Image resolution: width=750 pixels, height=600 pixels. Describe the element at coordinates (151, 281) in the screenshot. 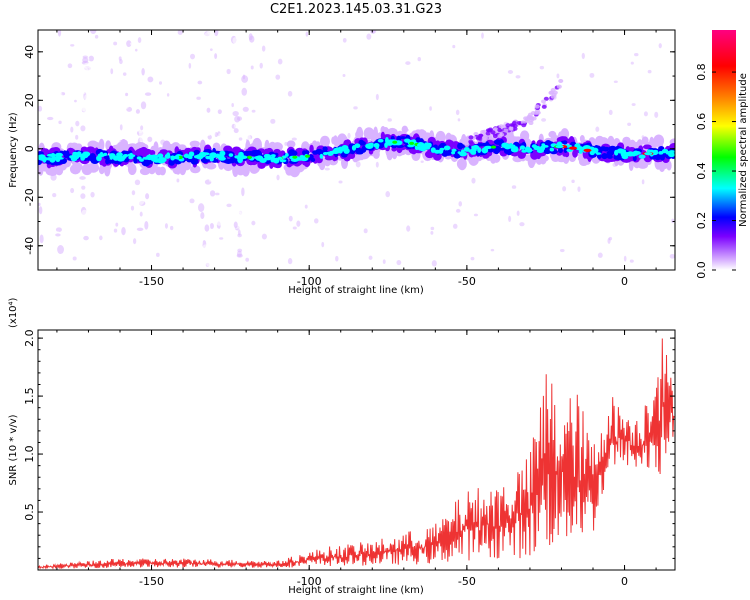

I see `x-tick-label: -150` at that location.